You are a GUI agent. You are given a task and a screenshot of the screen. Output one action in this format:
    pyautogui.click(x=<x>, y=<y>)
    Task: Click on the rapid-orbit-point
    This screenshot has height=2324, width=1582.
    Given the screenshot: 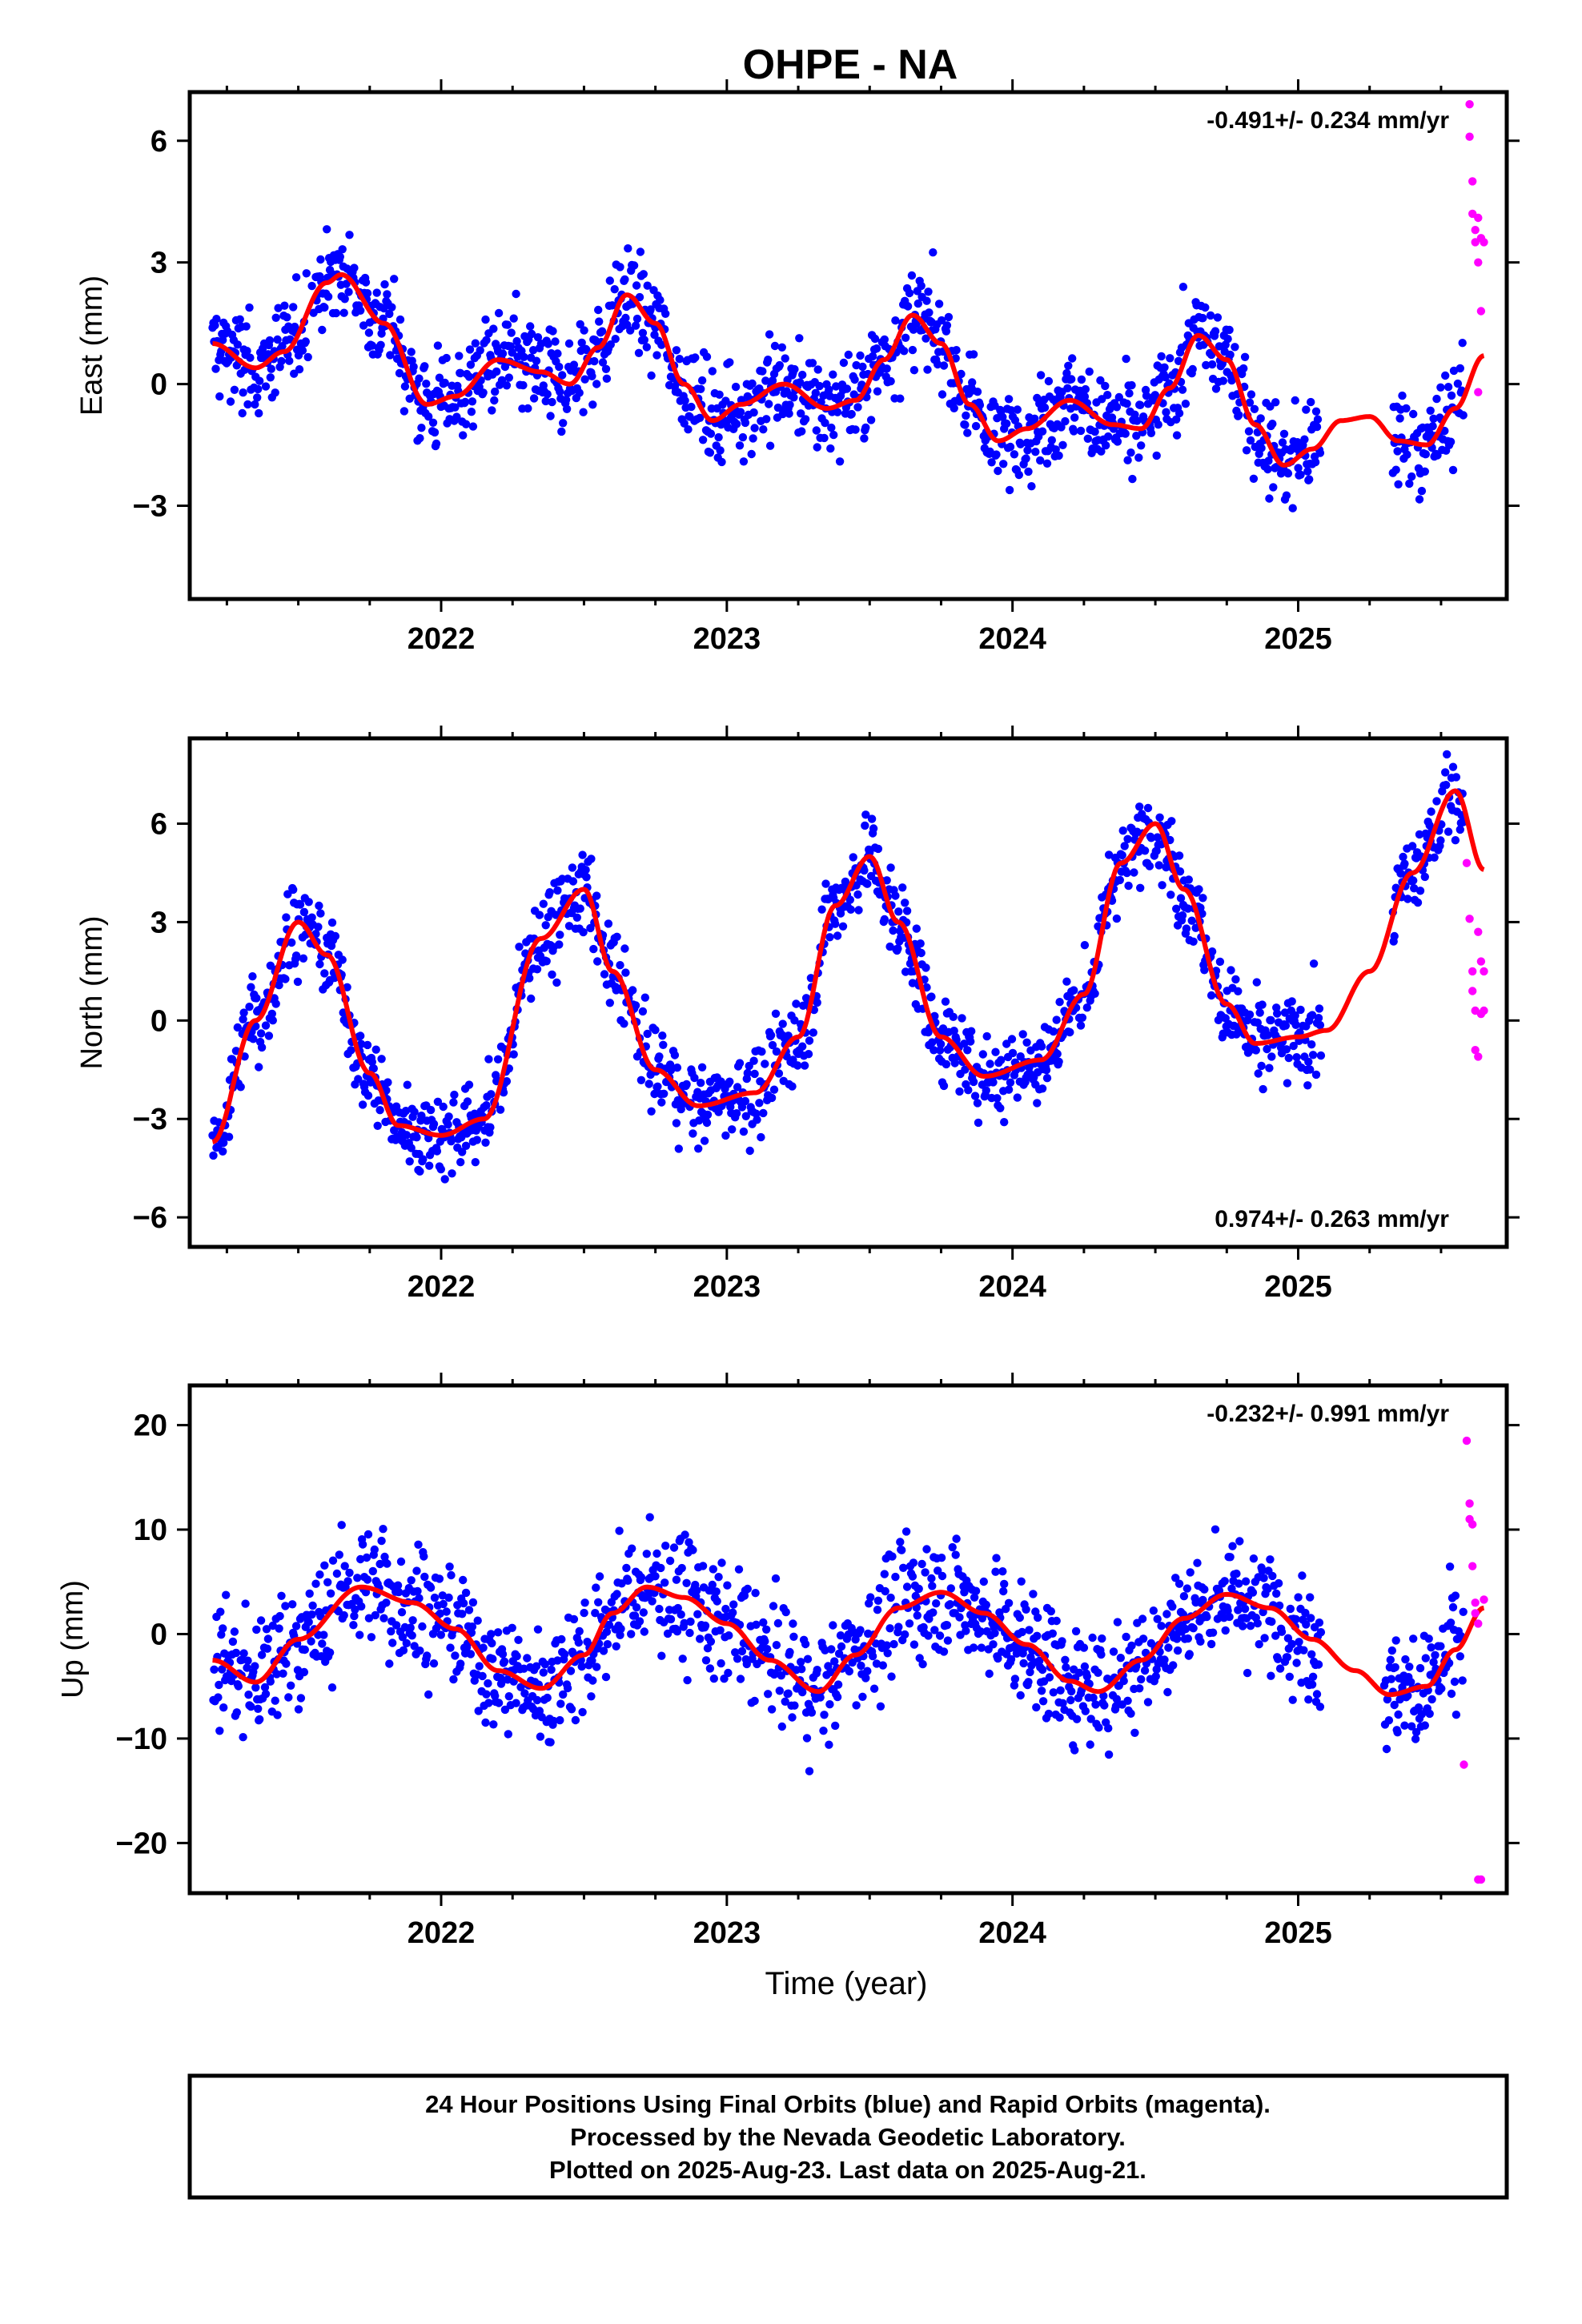 What is the action you would take?
    pyautogui.click(x=1484, y=972)
    